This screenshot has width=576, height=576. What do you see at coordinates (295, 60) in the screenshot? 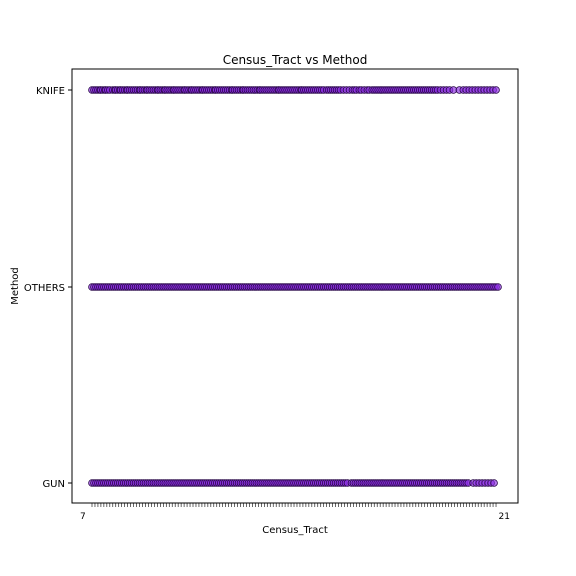
I see `chart-title: Census_Tract vs Method` at bounding box center [295, 60].